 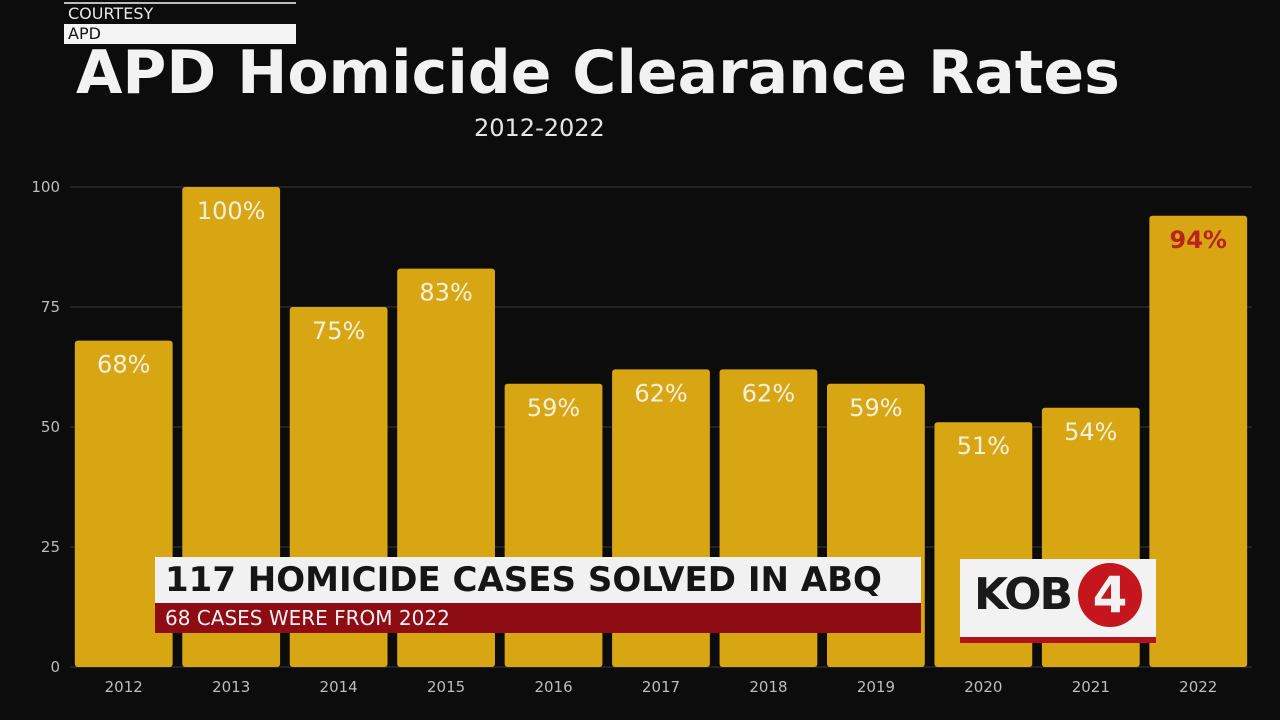 What do you see at coordinates (983, 687) in the screenshot?
I see `x-tick-label: 2020` at bounding box center [983, 687].